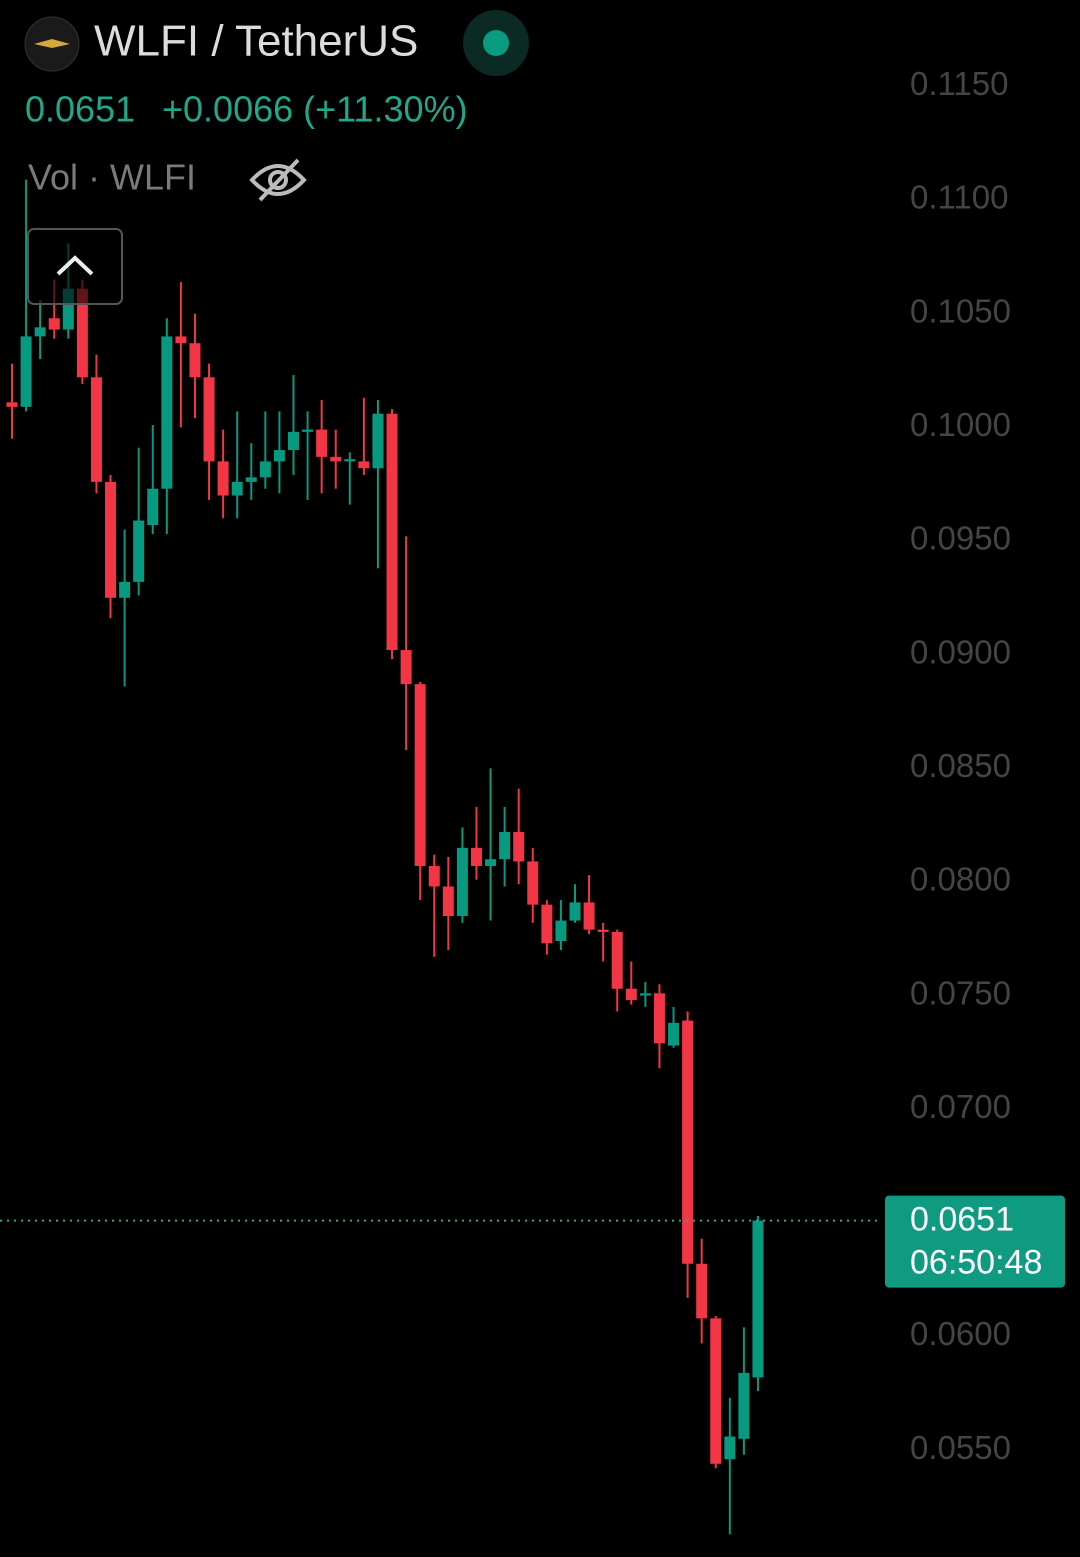  I want to click on last-price-box, so click(975, 1241).